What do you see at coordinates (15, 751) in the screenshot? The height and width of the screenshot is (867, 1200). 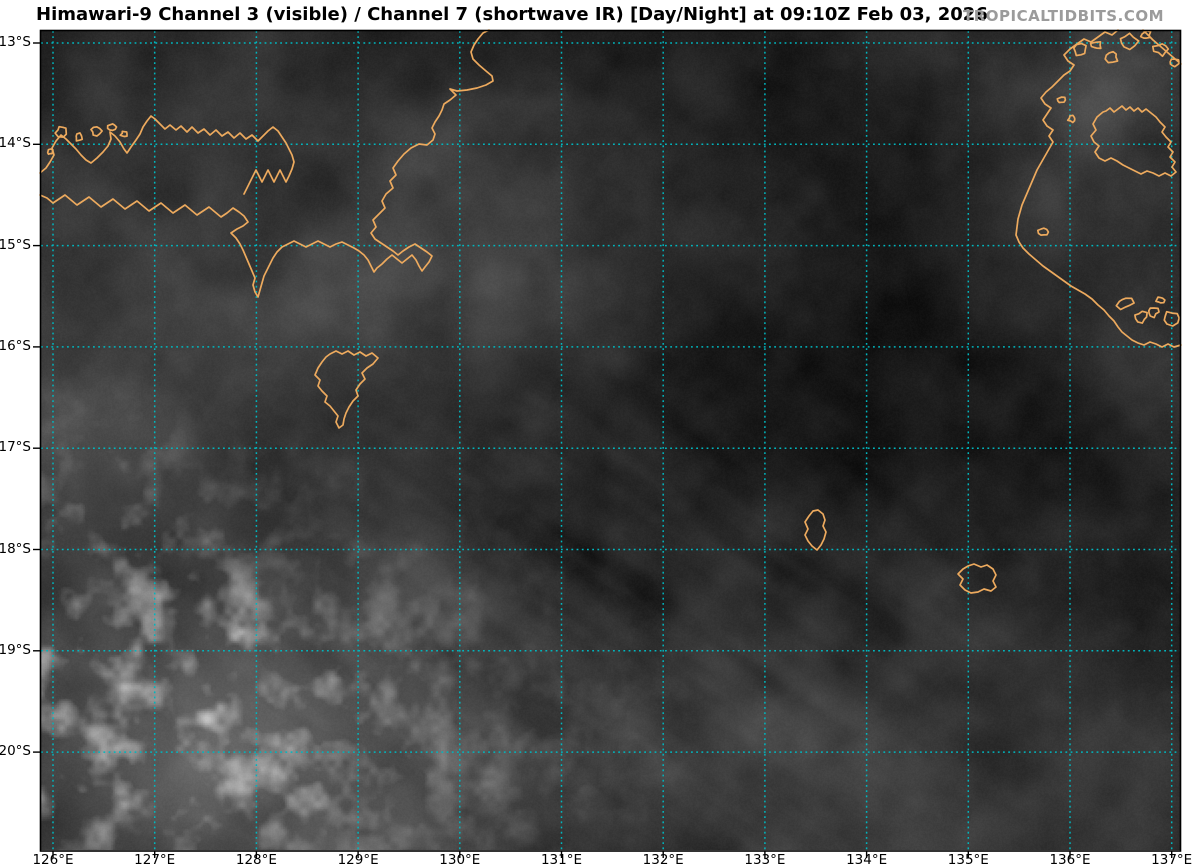 I see `lat-label: 20°S` at bounding box center [15, 751].